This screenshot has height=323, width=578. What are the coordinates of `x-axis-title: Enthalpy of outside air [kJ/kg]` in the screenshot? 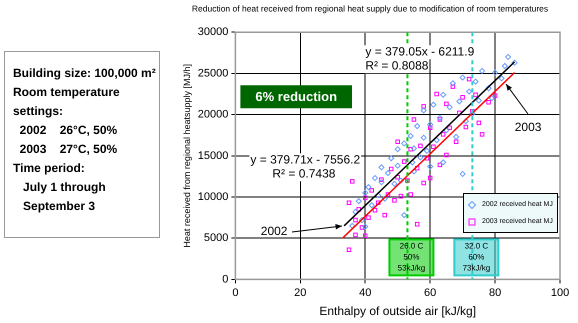 It's located at (397, 311).